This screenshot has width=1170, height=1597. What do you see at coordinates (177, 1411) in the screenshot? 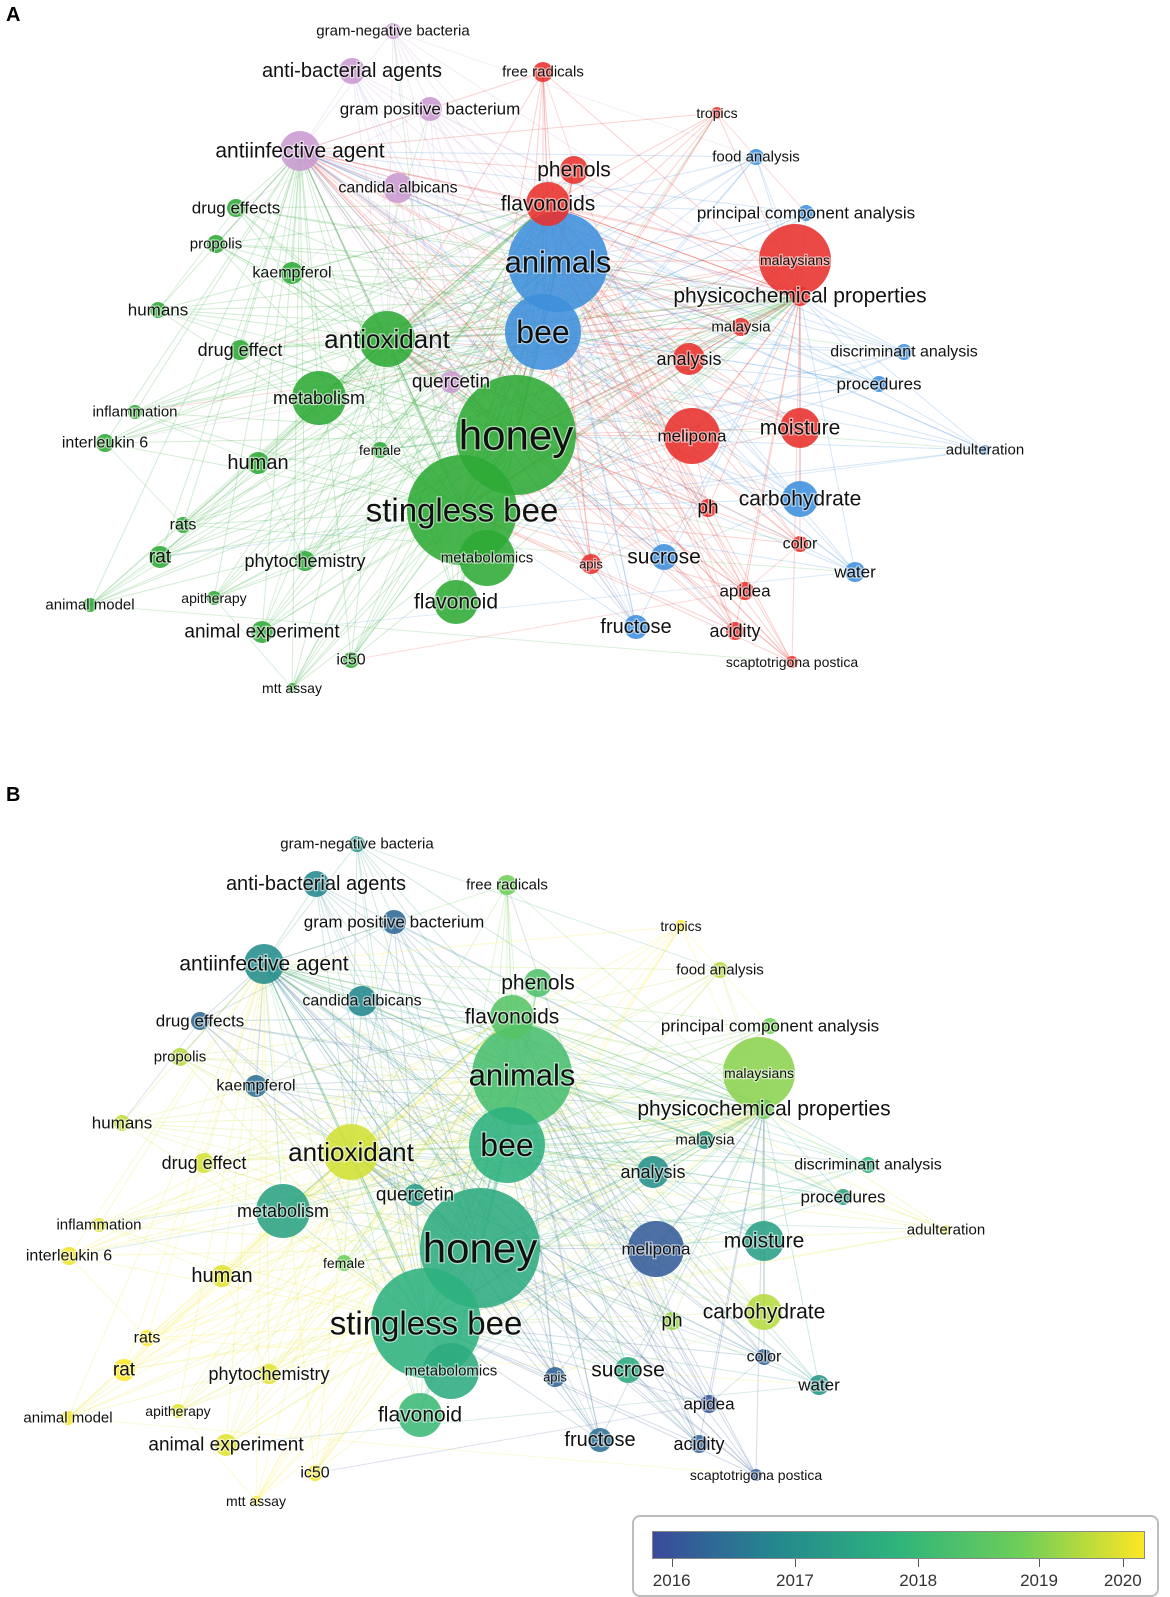
I see `label-apitherapy: apitherapy` at bounding box center [177, 1411].